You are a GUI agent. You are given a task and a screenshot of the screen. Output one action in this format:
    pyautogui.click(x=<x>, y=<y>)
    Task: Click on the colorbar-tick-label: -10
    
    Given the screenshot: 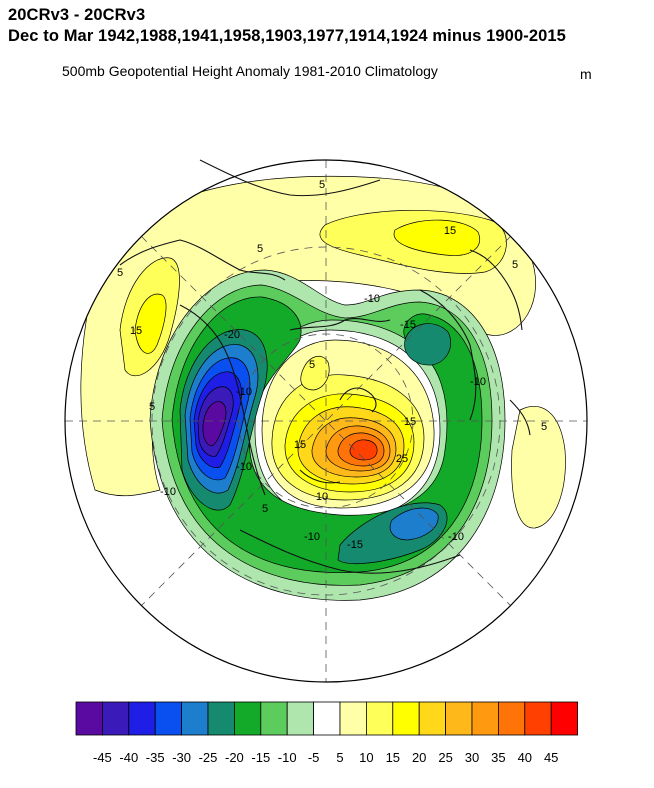 What is the action you would take?
    pyautogui.click(x=287, y=757)
    